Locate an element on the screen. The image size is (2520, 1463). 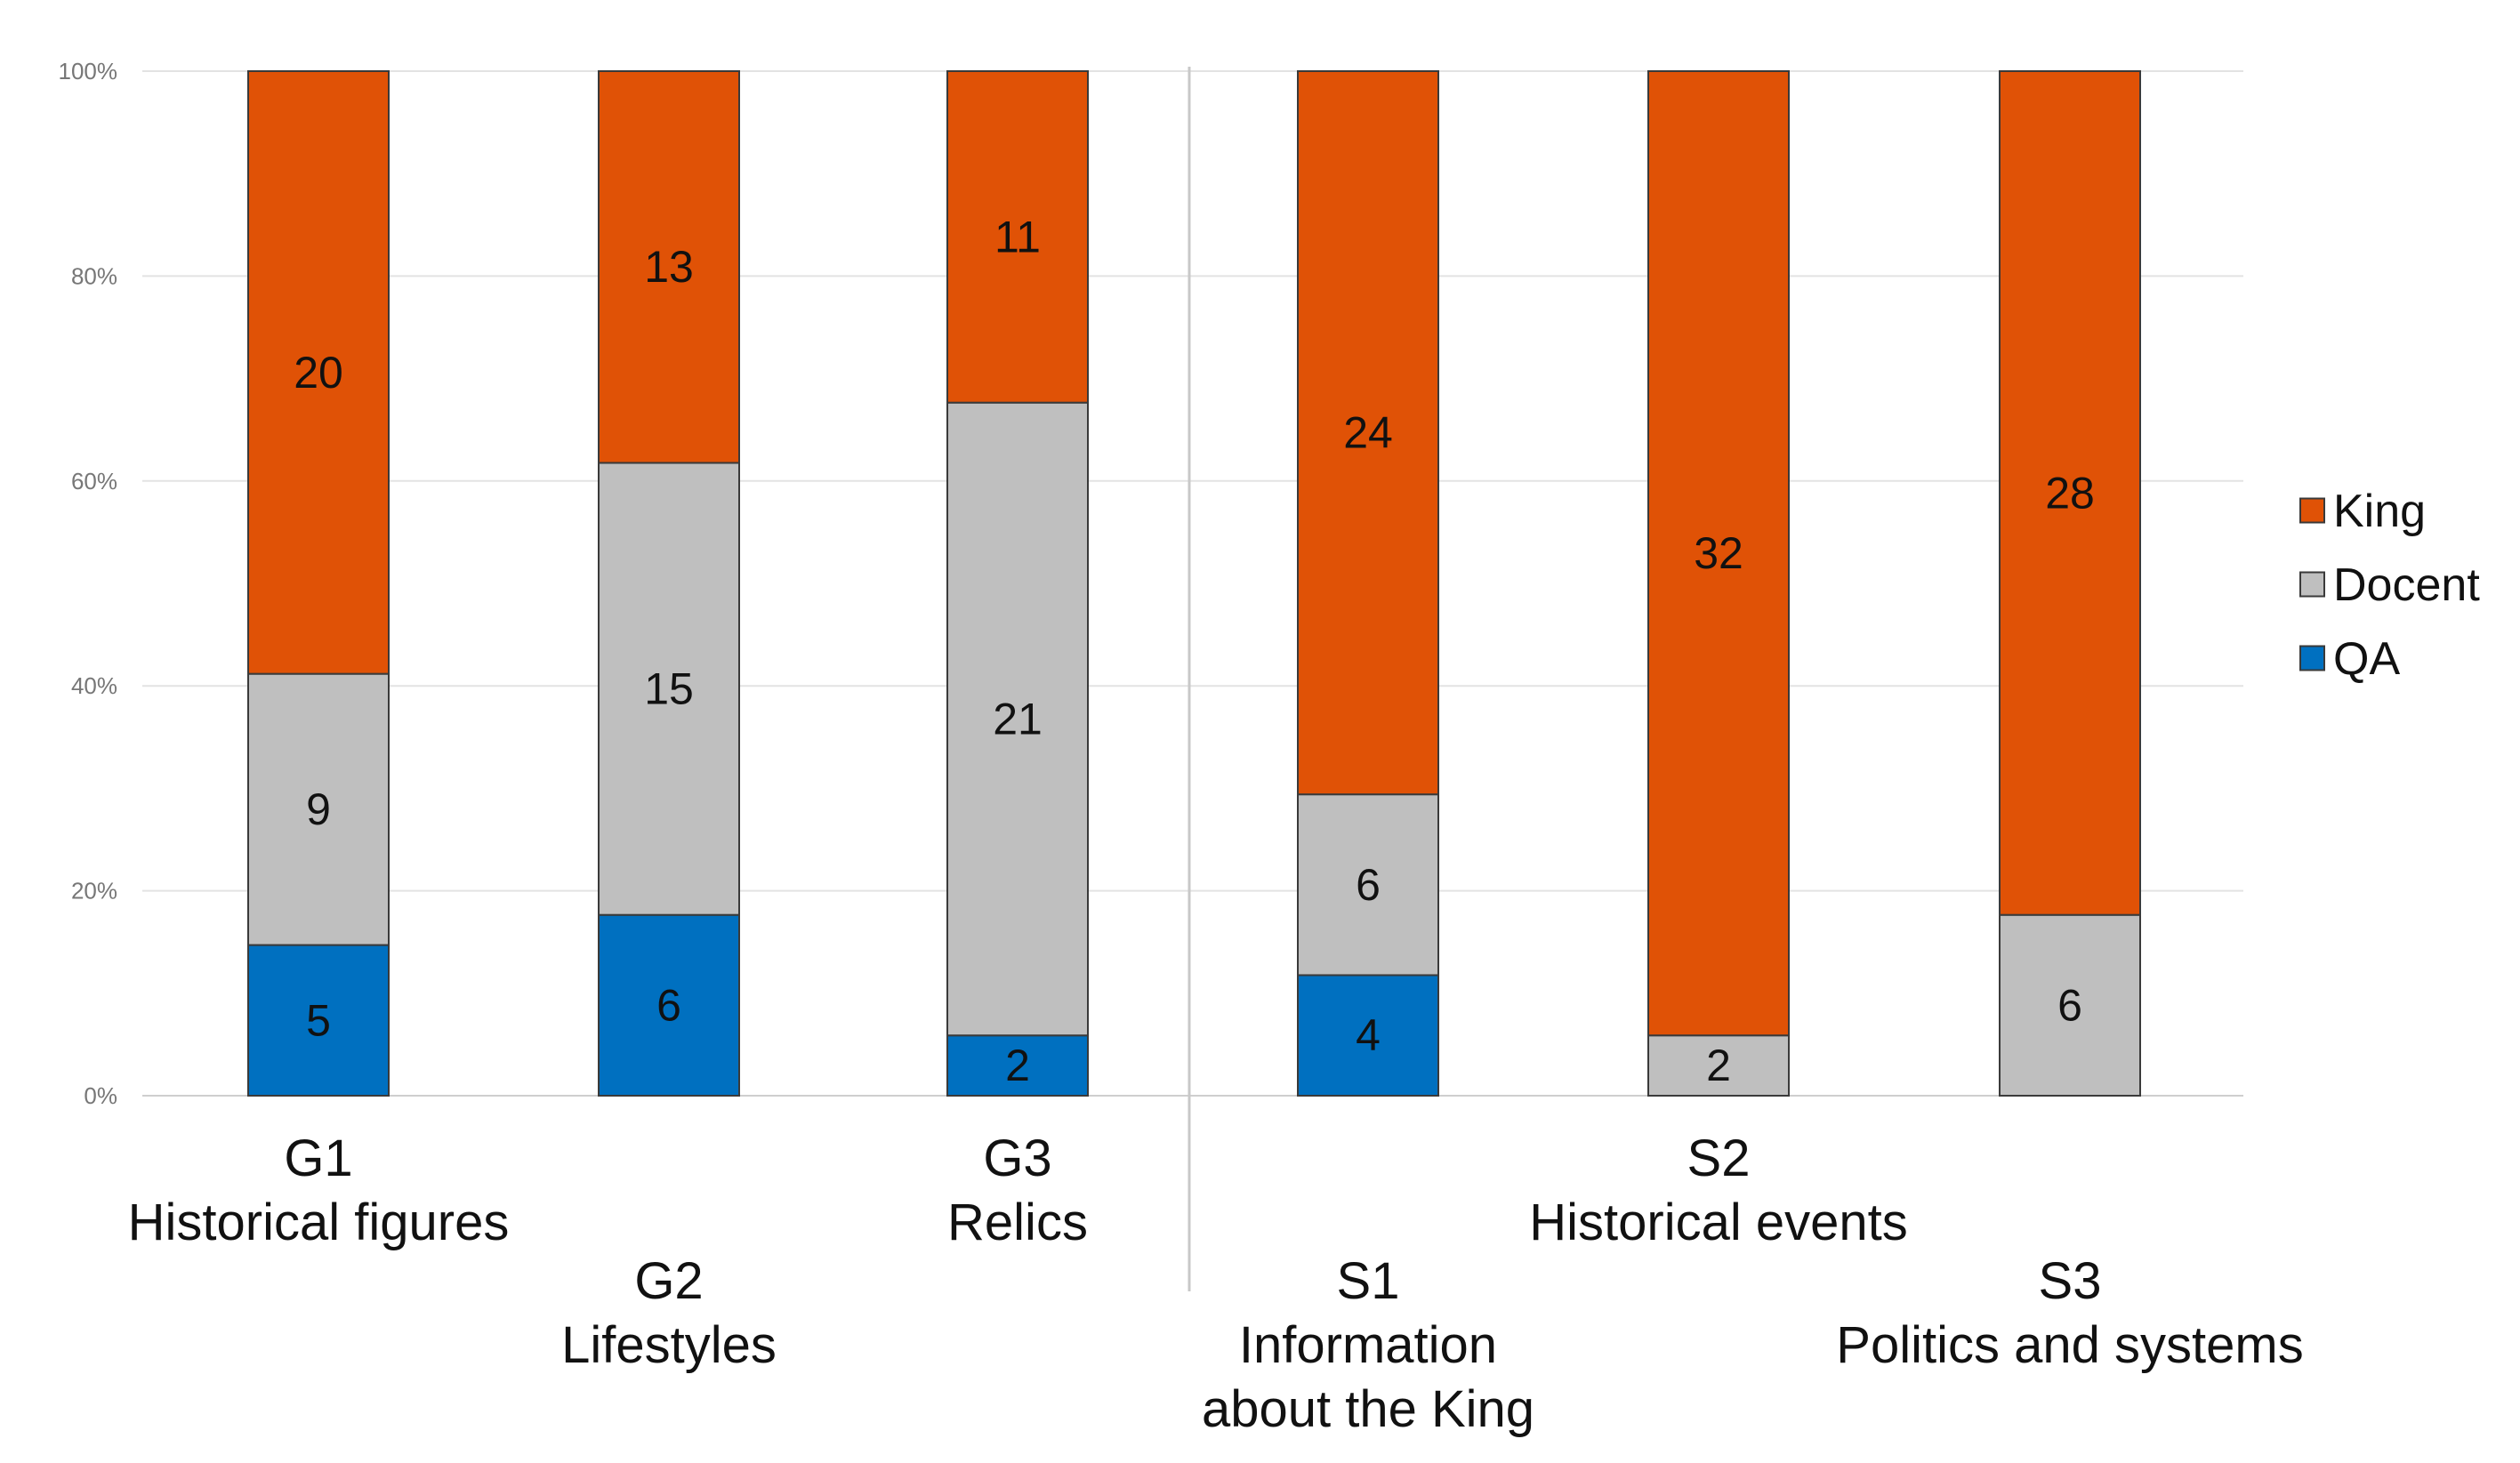
bar-segment-king-g2 is located at coordinates (669, 267).